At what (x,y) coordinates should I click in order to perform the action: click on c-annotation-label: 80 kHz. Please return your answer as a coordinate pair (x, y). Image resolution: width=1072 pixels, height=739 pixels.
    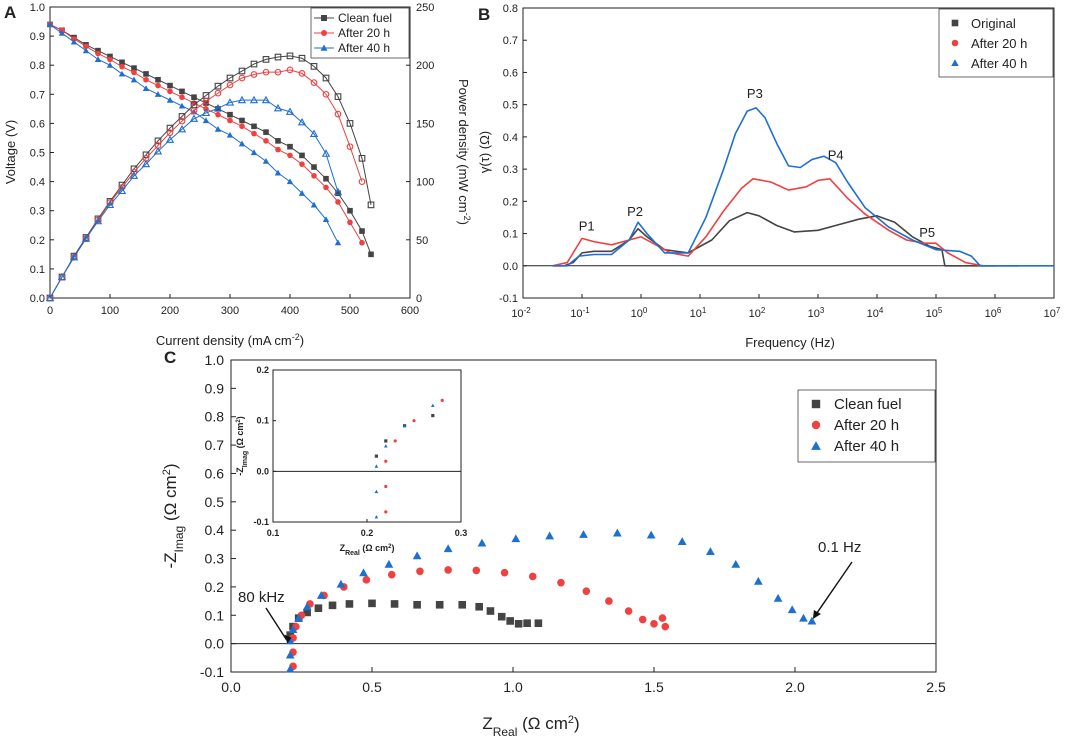
    Looking at the image, I should click on (261, 597).